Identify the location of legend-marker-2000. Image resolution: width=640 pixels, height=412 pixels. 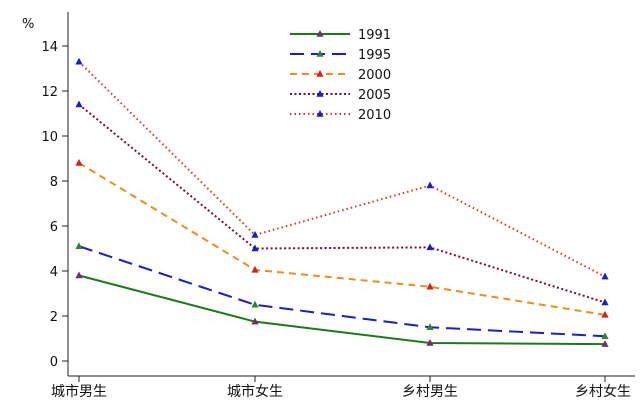
(320, 73).